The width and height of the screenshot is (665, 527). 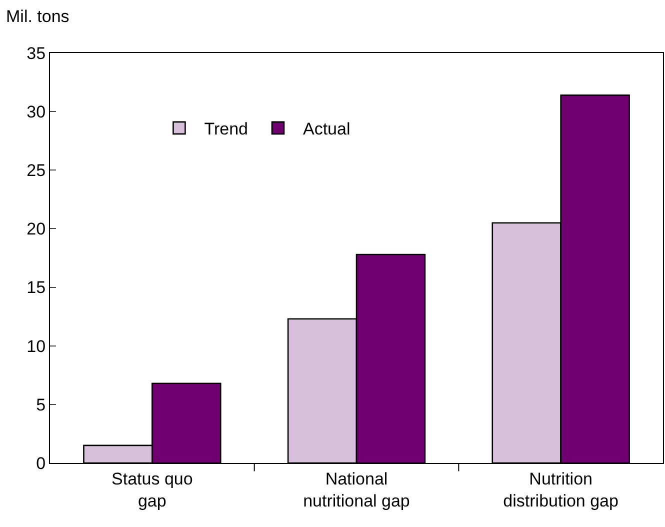 What do you see at coordinates (38, 16) in the screenshot?
I see `y-axis-title: Mil. tons` at bounding box center [38, 16].